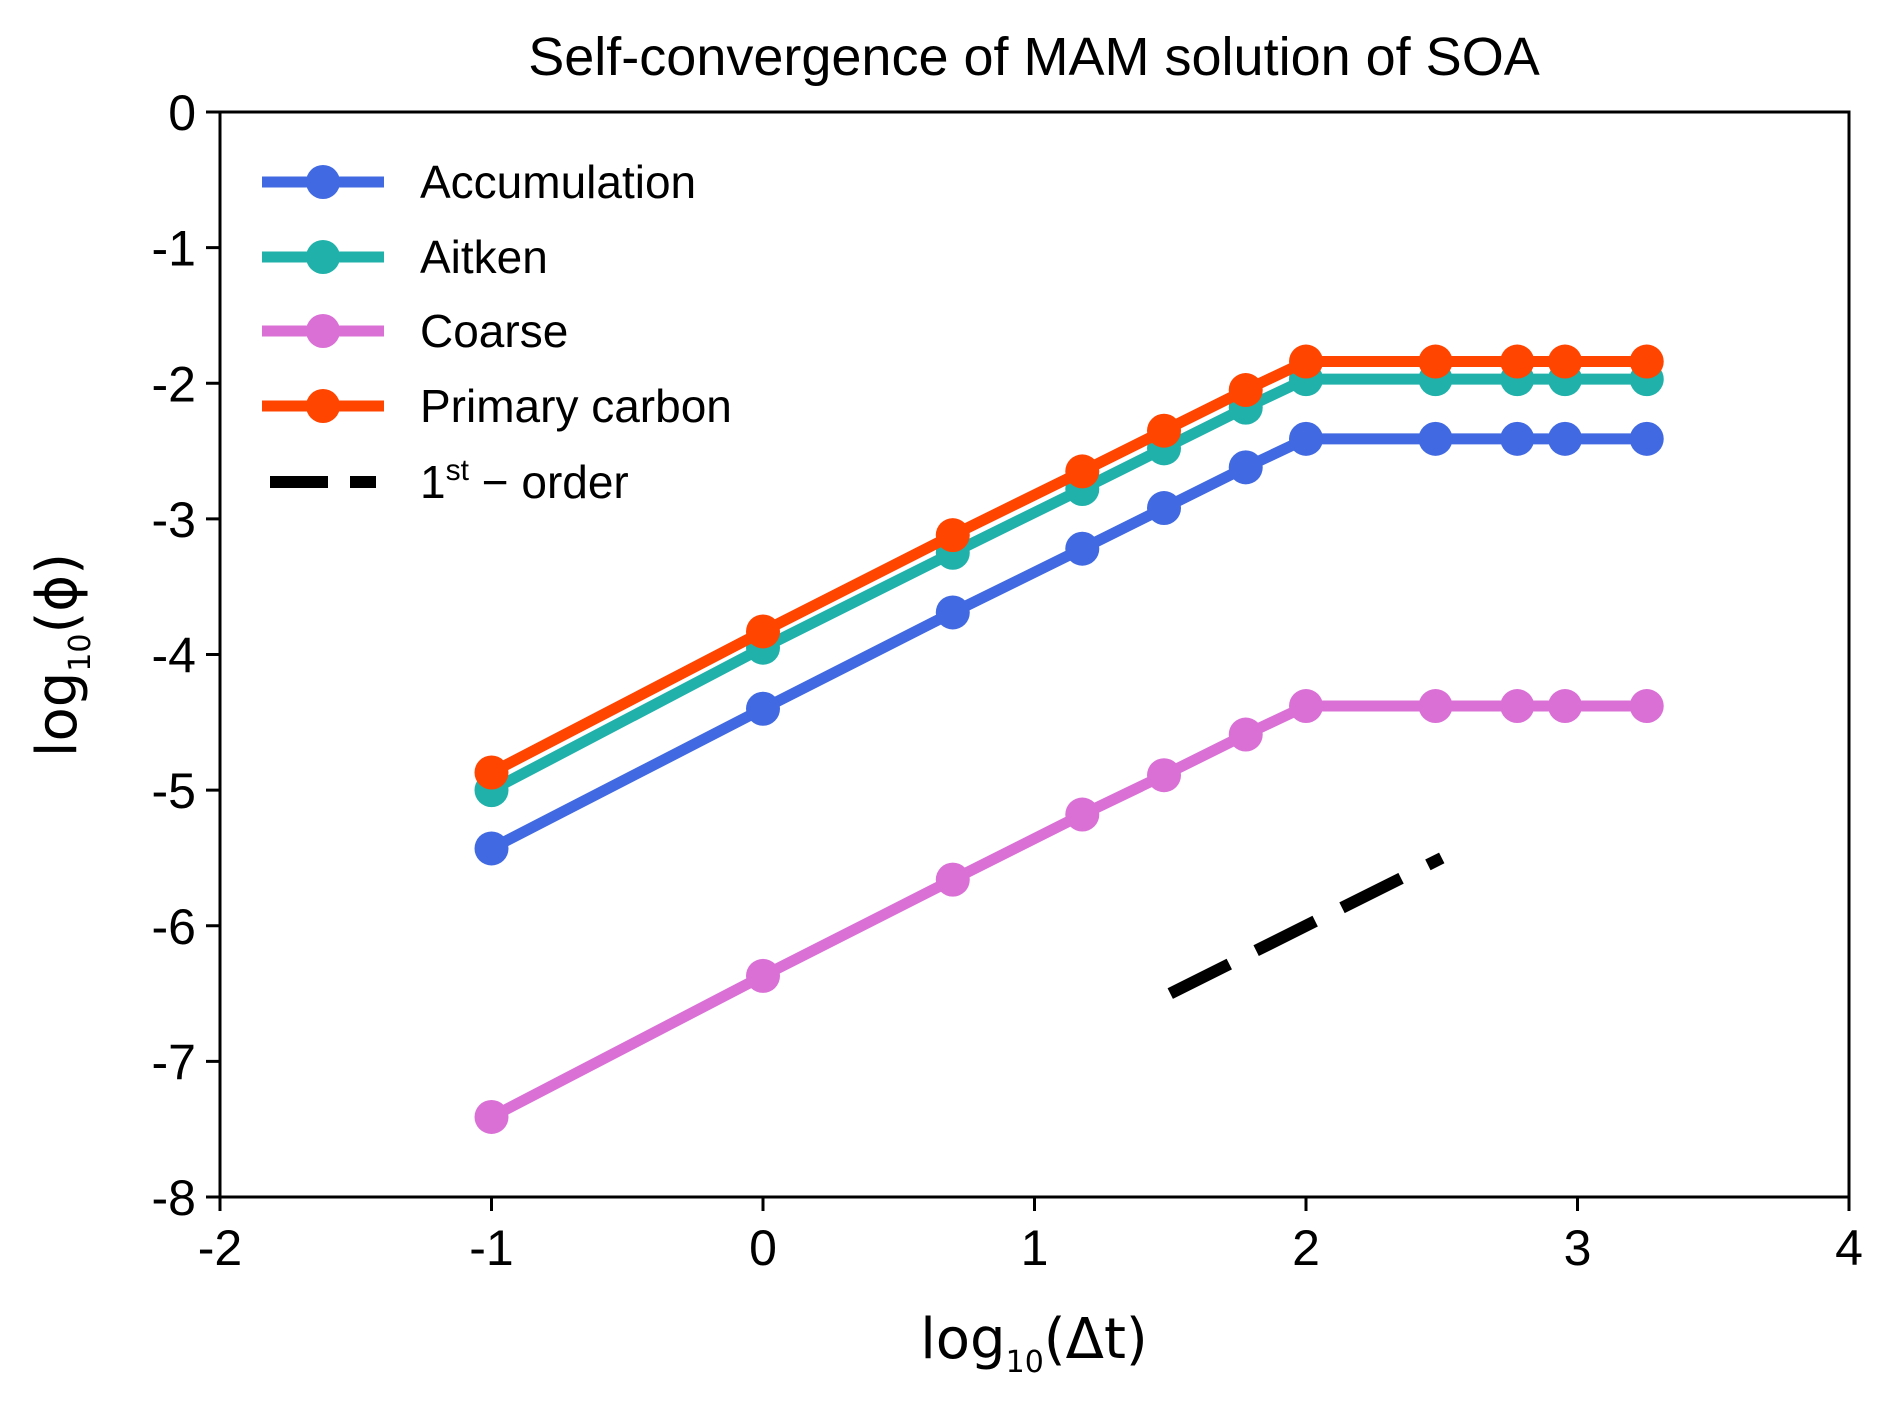 This screenshot has height=1403, width=1888. Describe the element at coordinates (458, 470) in the screenshot. I see `legend-label-first-order-sup: st` at that location.